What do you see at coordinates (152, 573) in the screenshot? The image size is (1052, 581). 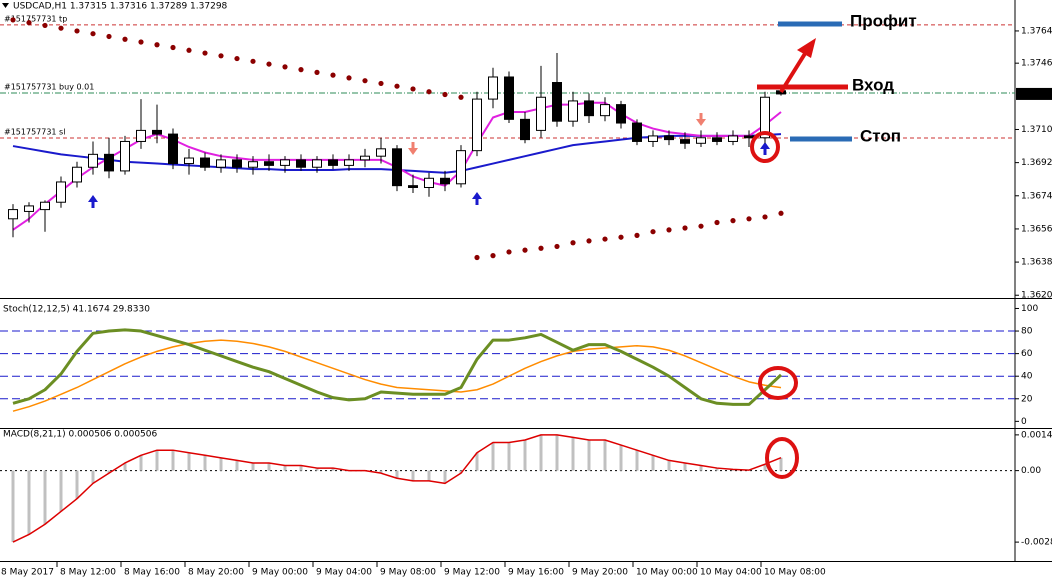 I see `x-tick-label: 8 May 16:00` at bounding box center [152, 573].